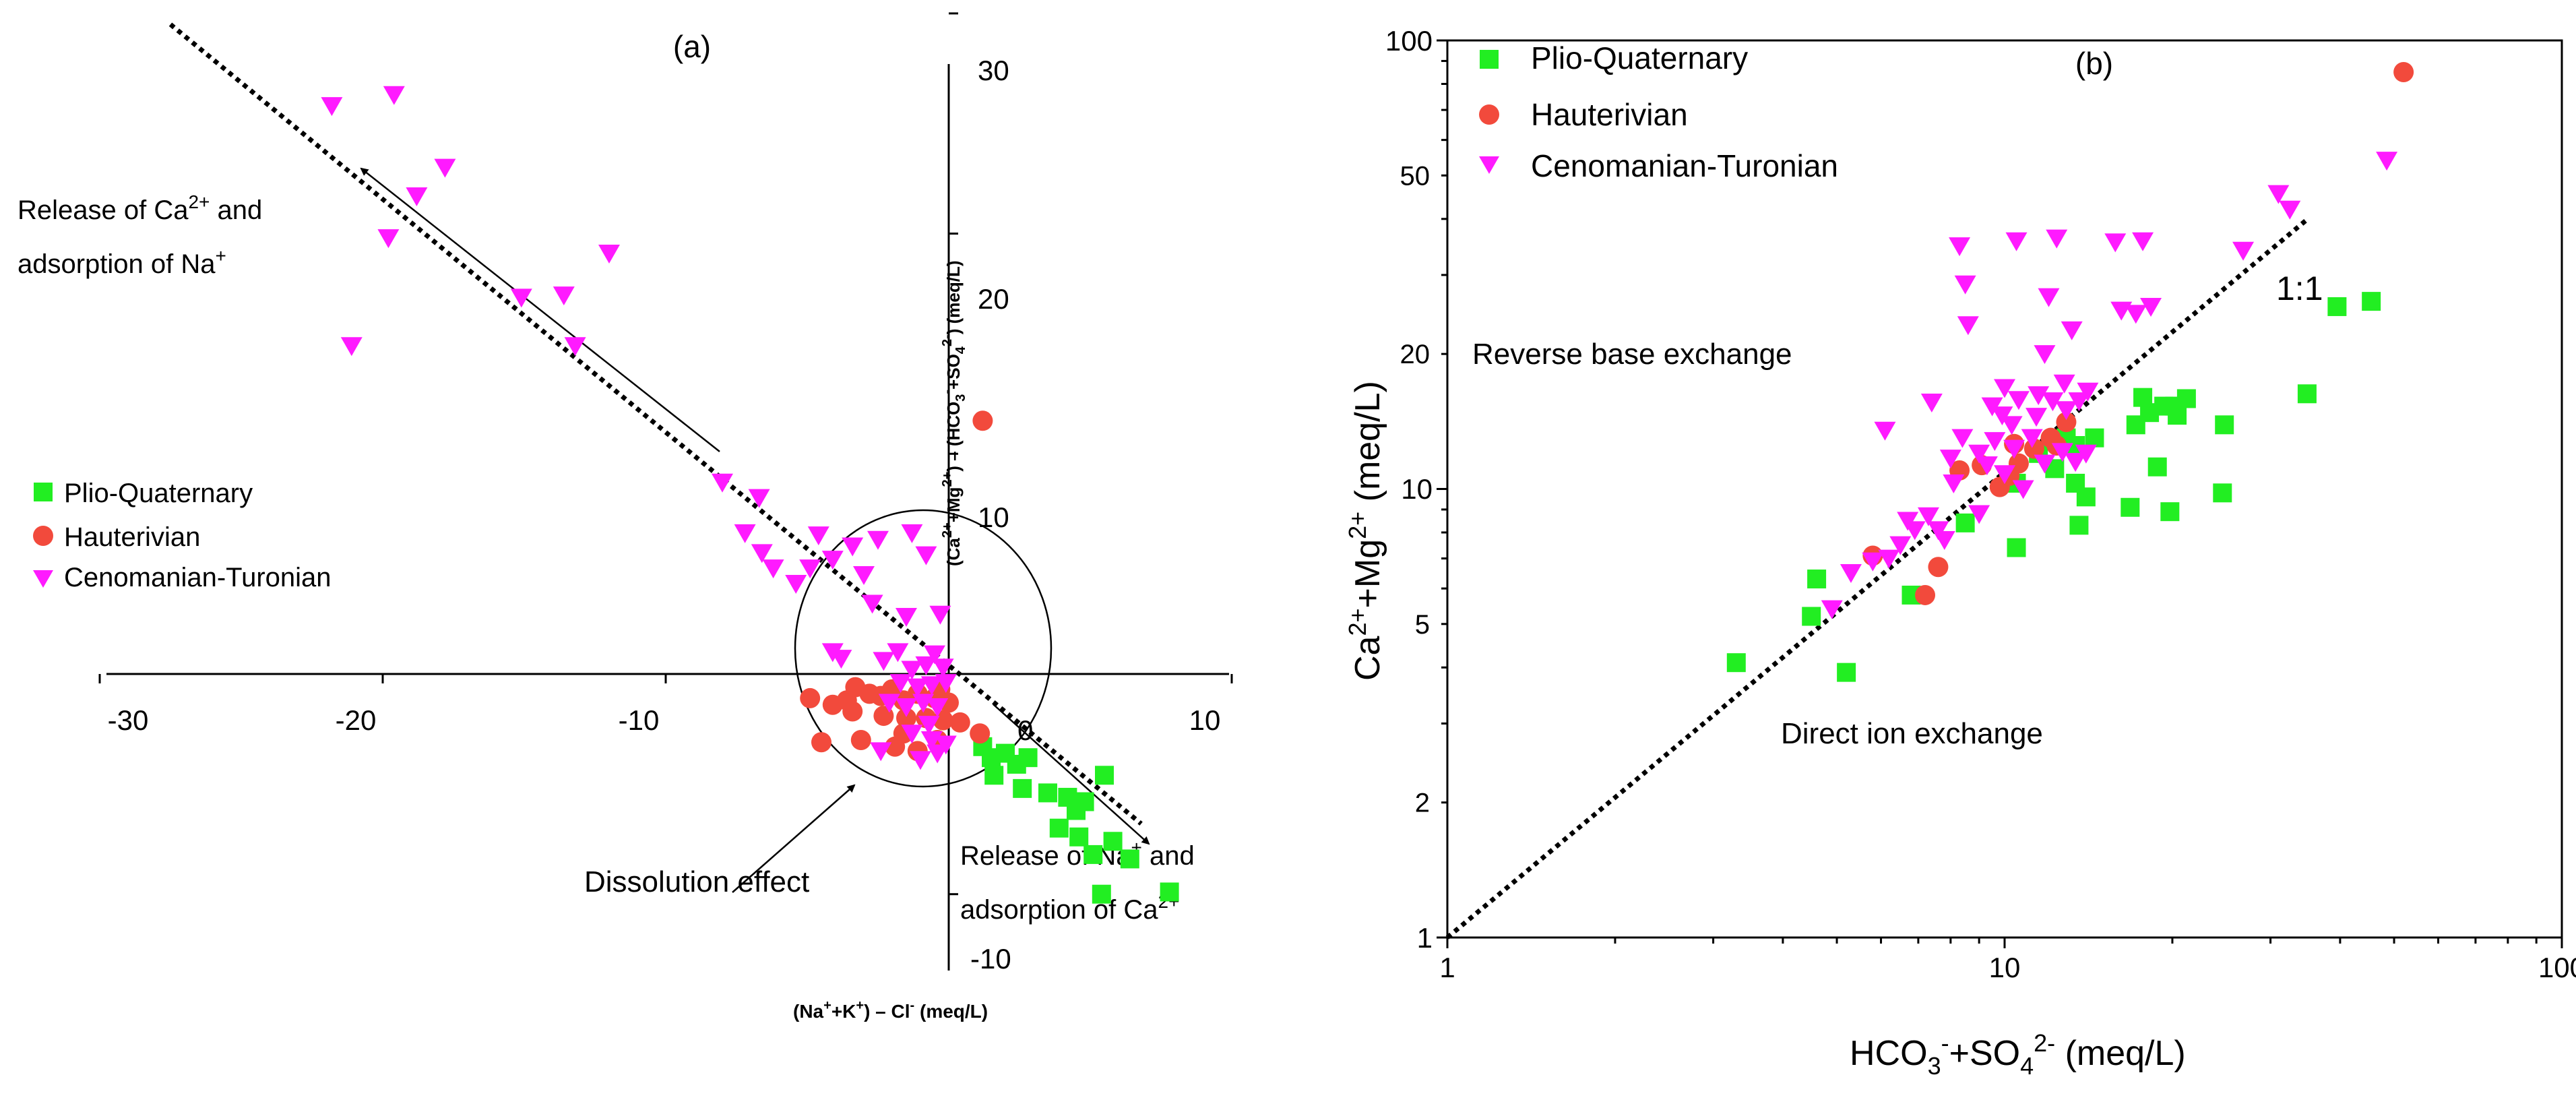  Describe the element at coordinates (1409, 41) in the screenshot. I see `panel-b-y-tick-label: 100` at that location.